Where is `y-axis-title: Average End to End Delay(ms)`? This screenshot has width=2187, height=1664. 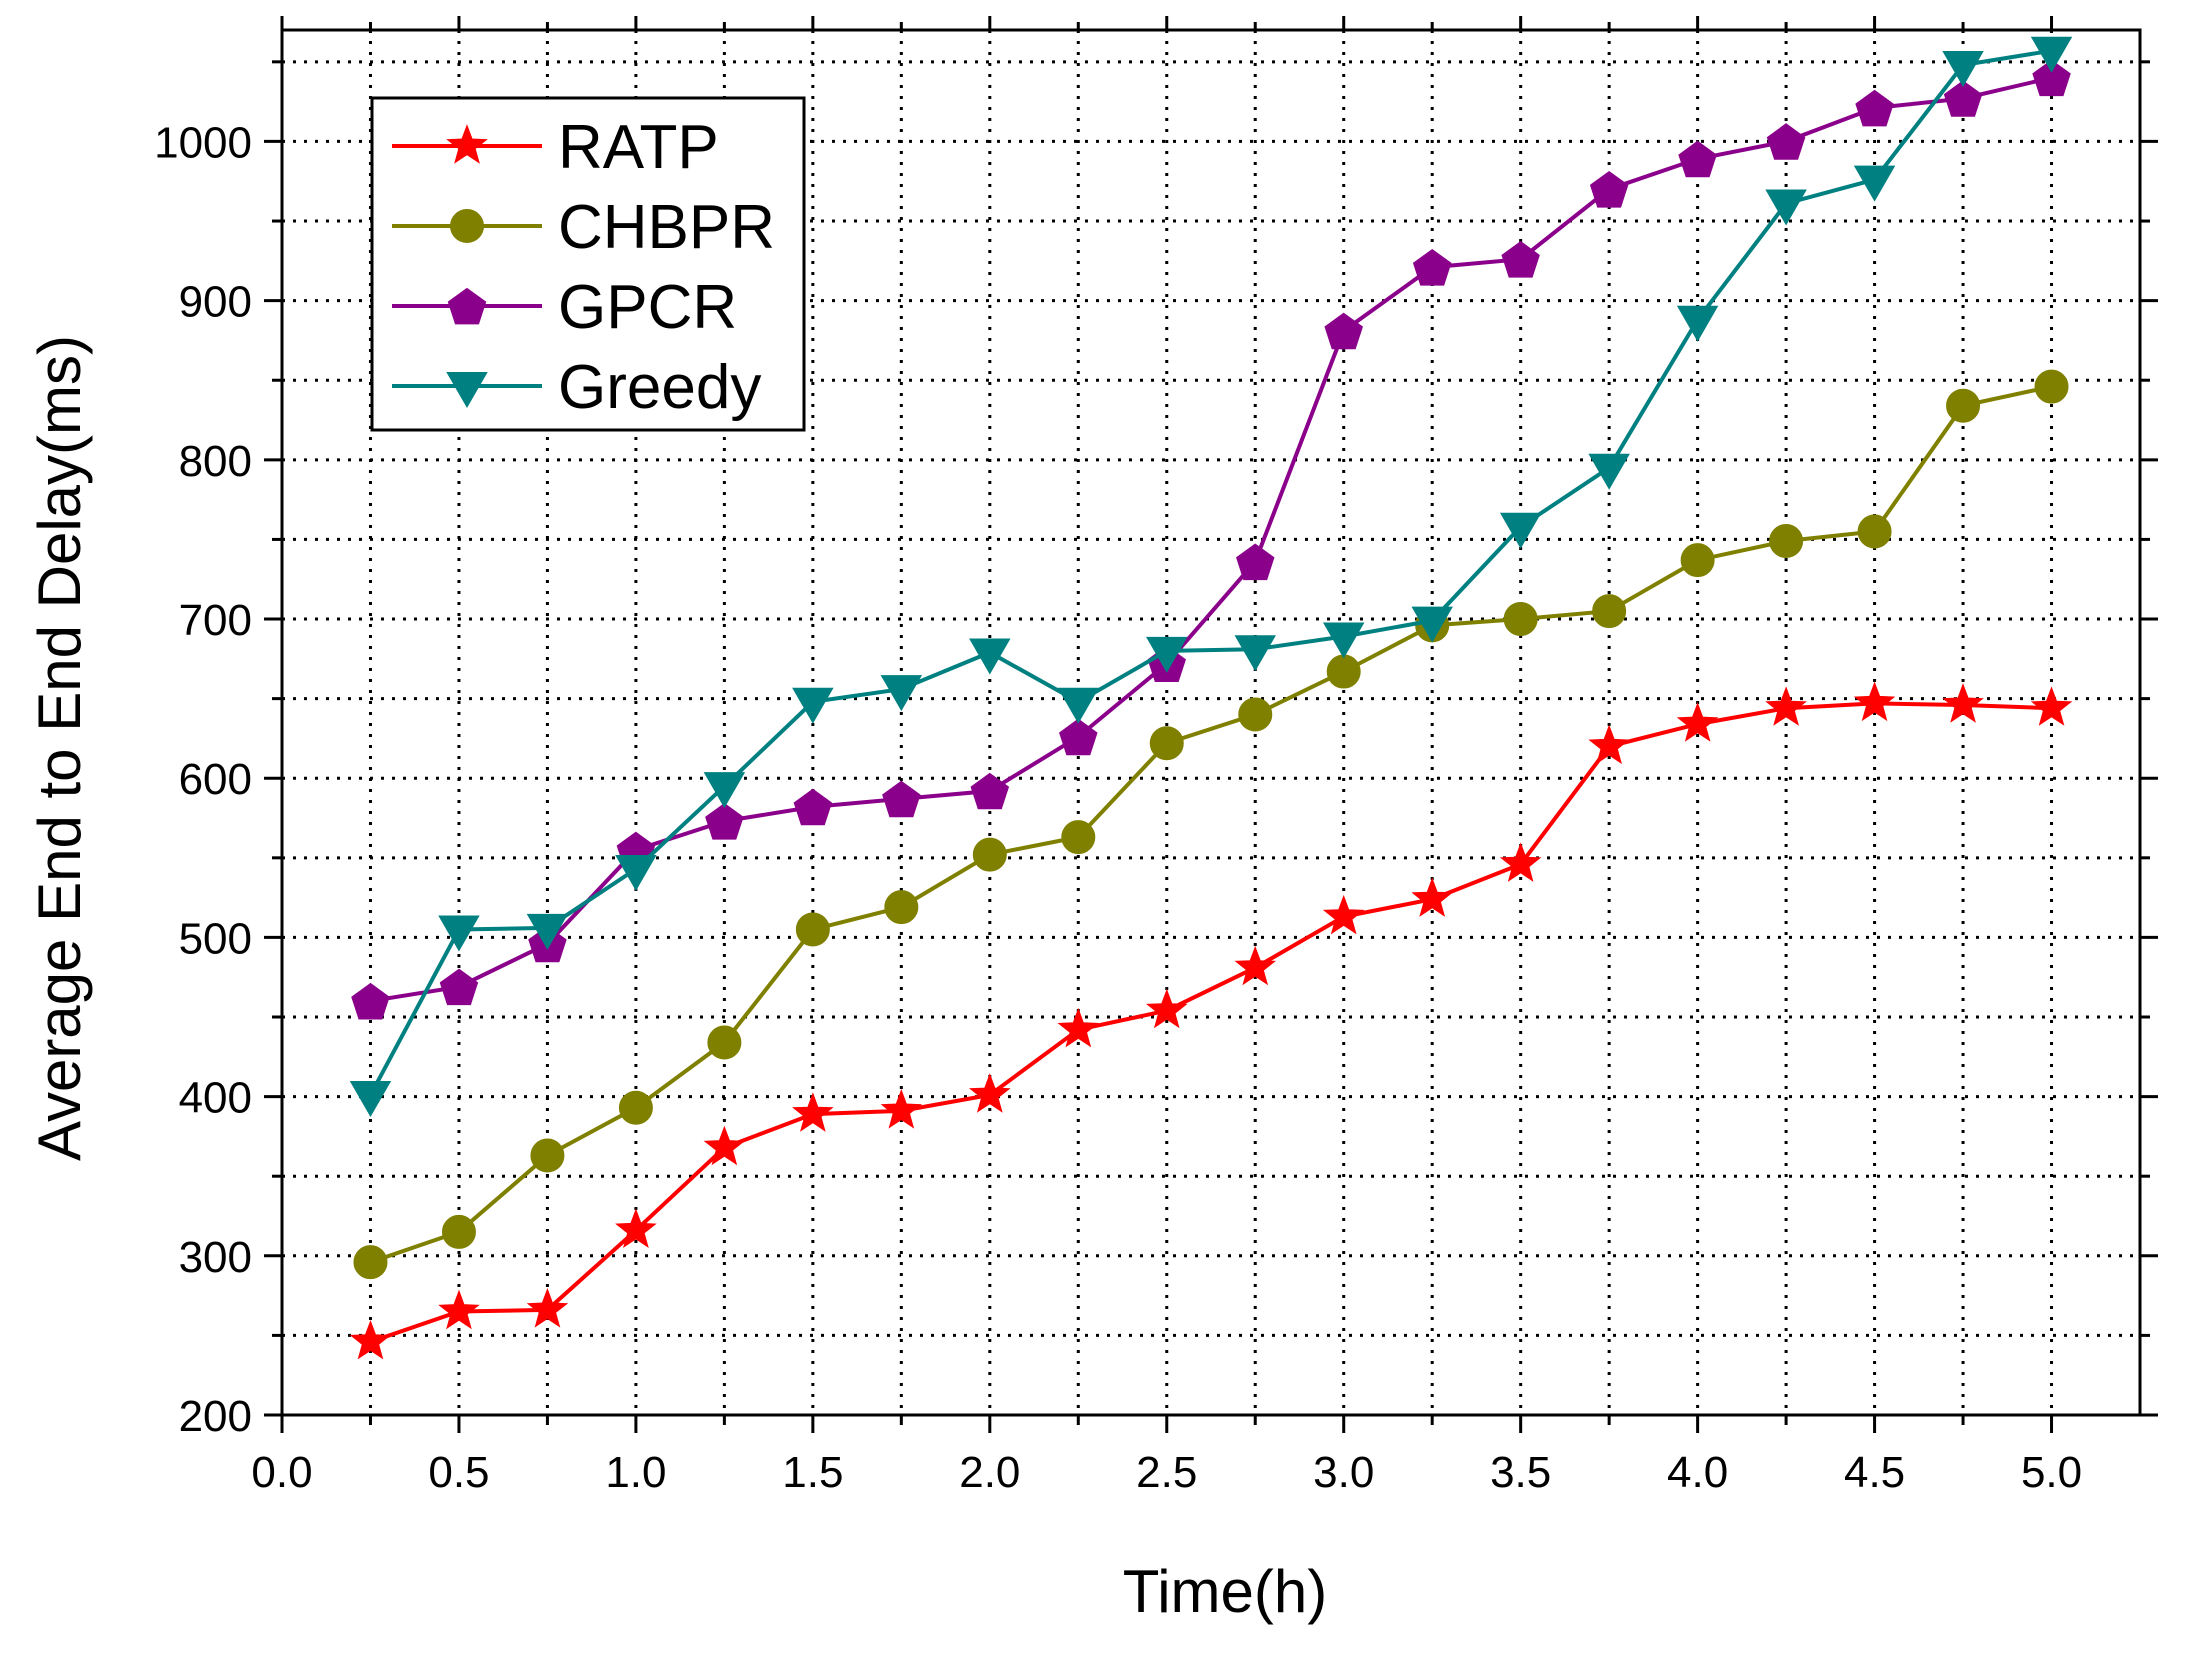 y-axis-title: Average End to End Delay(ms) is located at coordinates (59, 748).